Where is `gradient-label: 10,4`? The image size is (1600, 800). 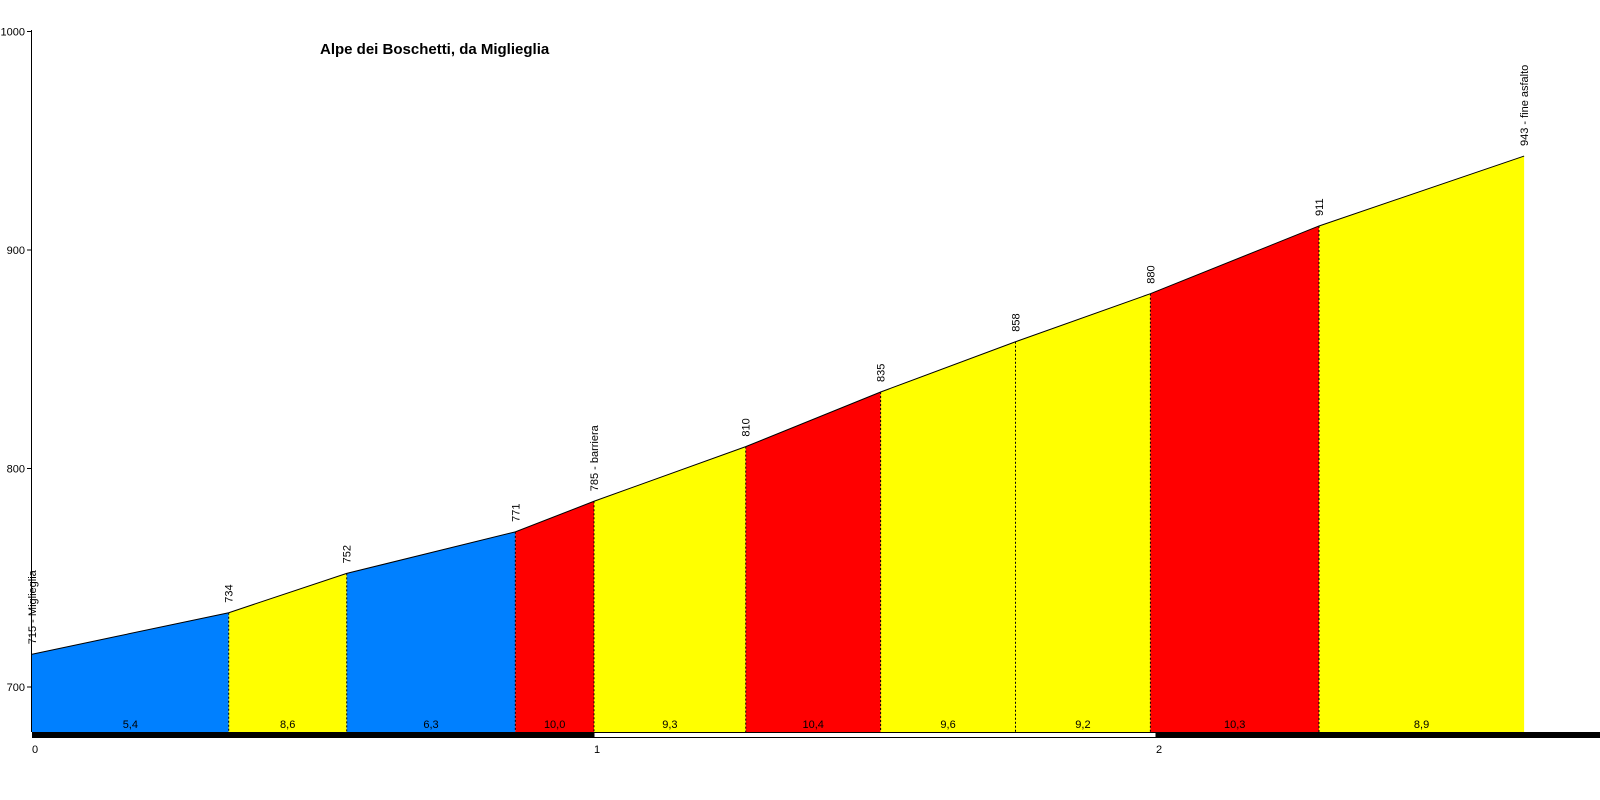 gradient-label: 10,4 is located at coordinates (812, 725).